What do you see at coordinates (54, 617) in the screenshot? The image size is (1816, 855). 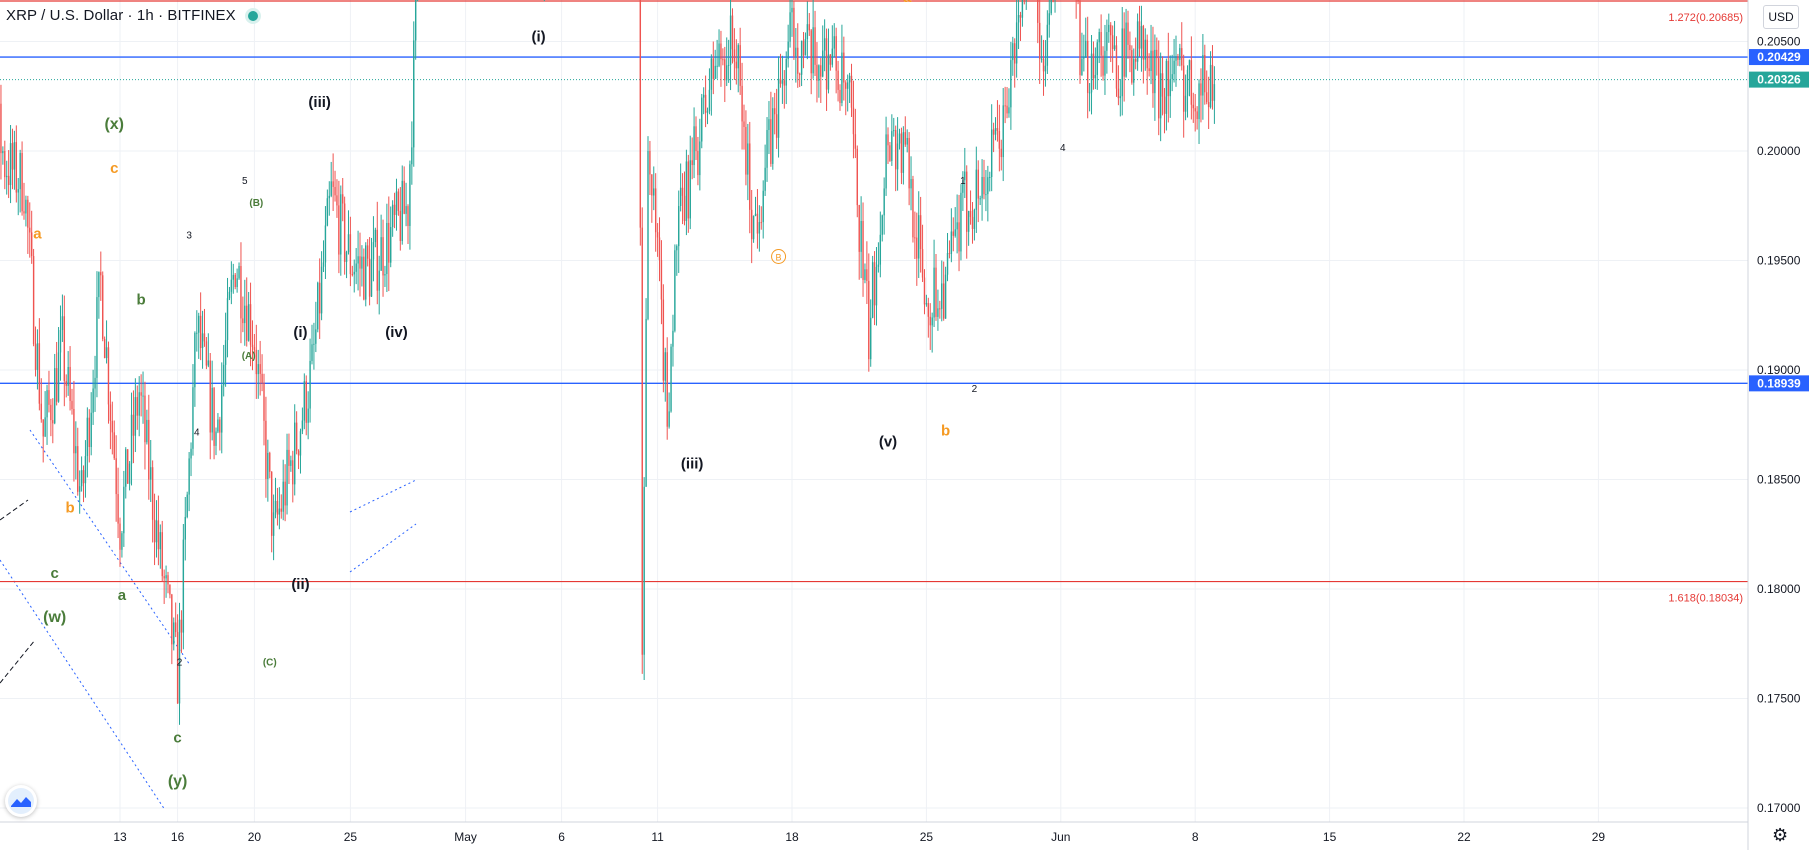 I see `wave-label: (w)` at bounding box center [54, 617].